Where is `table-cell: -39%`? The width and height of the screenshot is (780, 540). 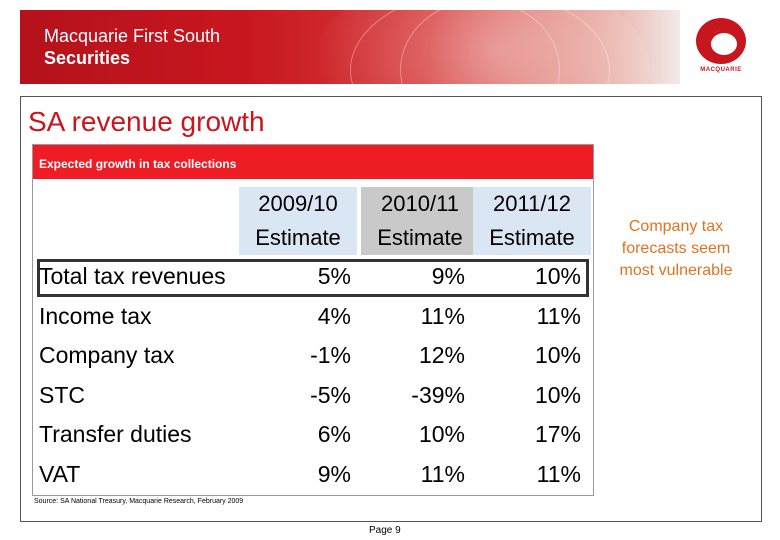
table-cell: -39% is located at coordinates (438, 395).